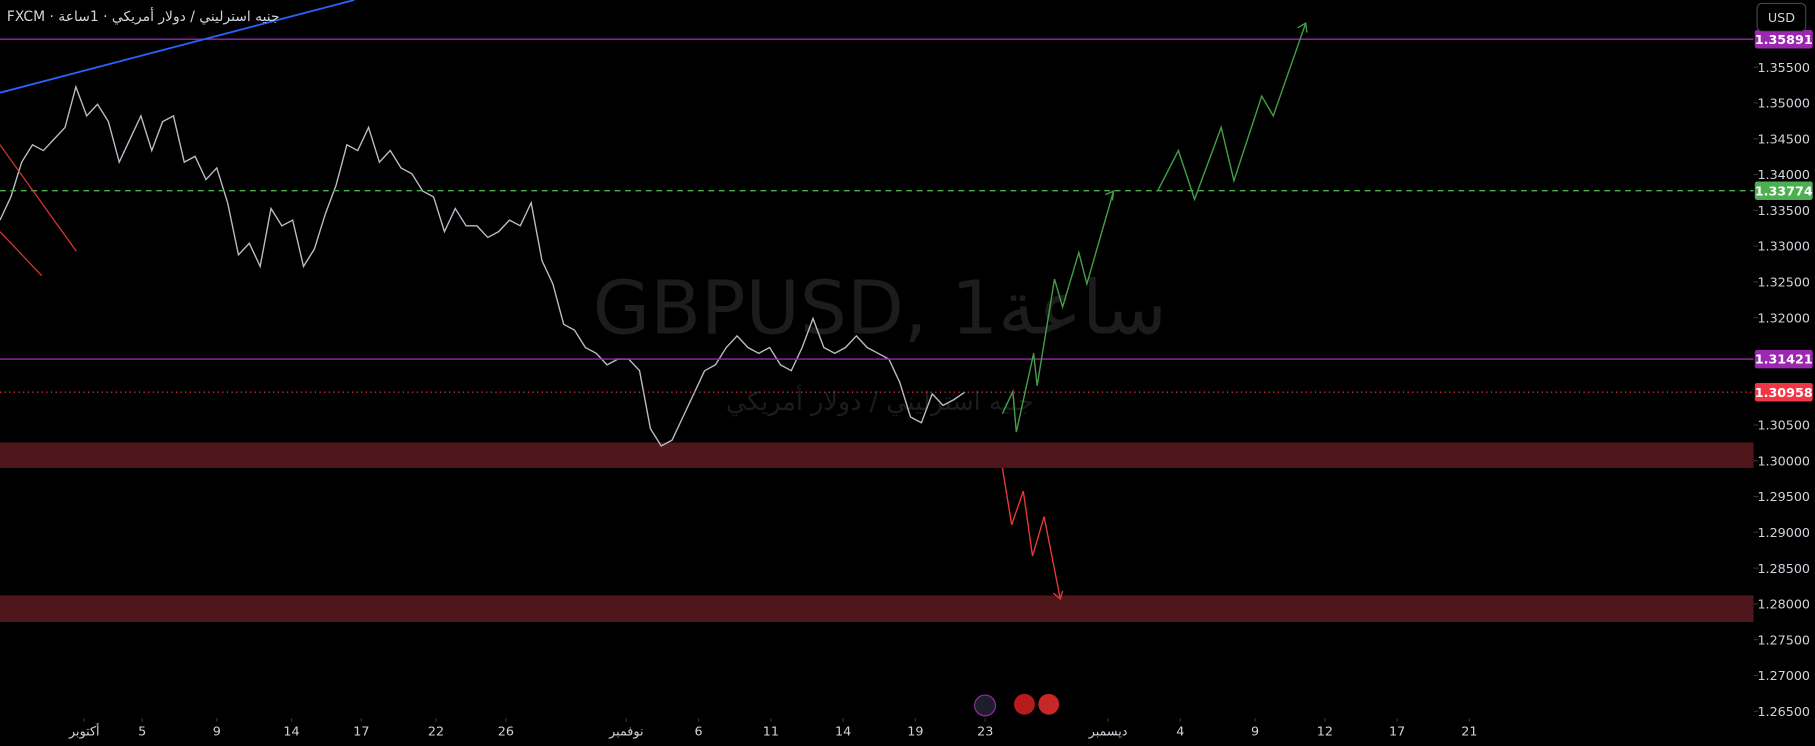 Image resolution: width=1815 pixels, height=746 pixels. What do you see at coordinates (1469, 732) in the screenshot?
I see `x-tick-label: 21` at bounding box center [1469, 732].